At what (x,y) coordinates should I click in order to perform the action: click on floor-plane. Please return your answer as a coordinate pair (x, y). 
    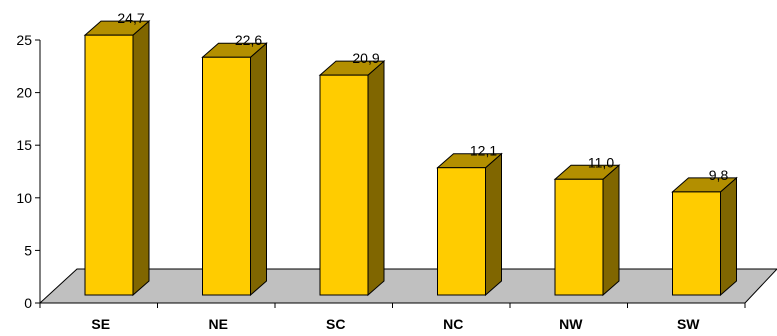
    Looking at the image, I should click on (407, 286).